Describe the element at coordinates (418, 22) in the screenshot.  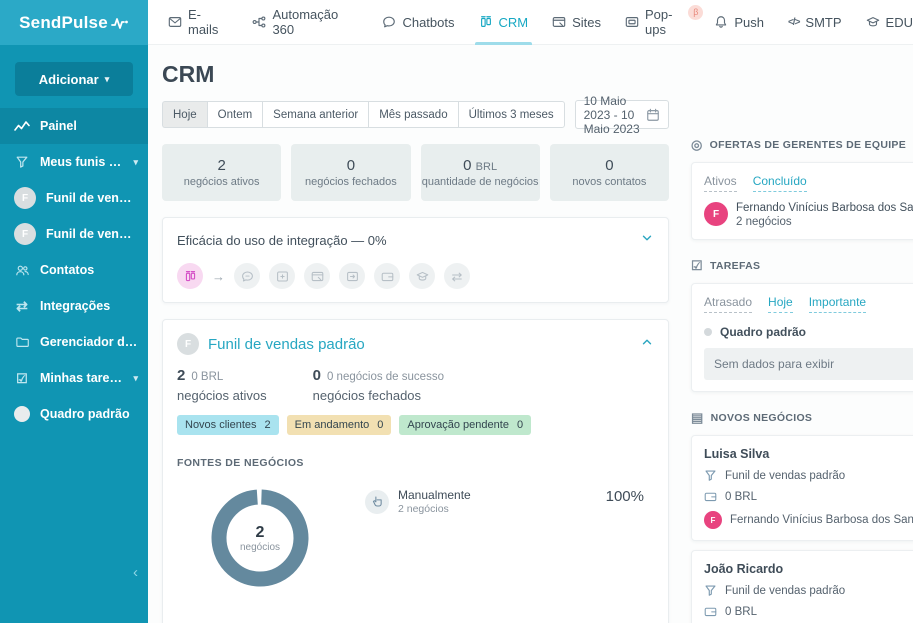
I see `nav-chatbots: Chatbots` at that location.